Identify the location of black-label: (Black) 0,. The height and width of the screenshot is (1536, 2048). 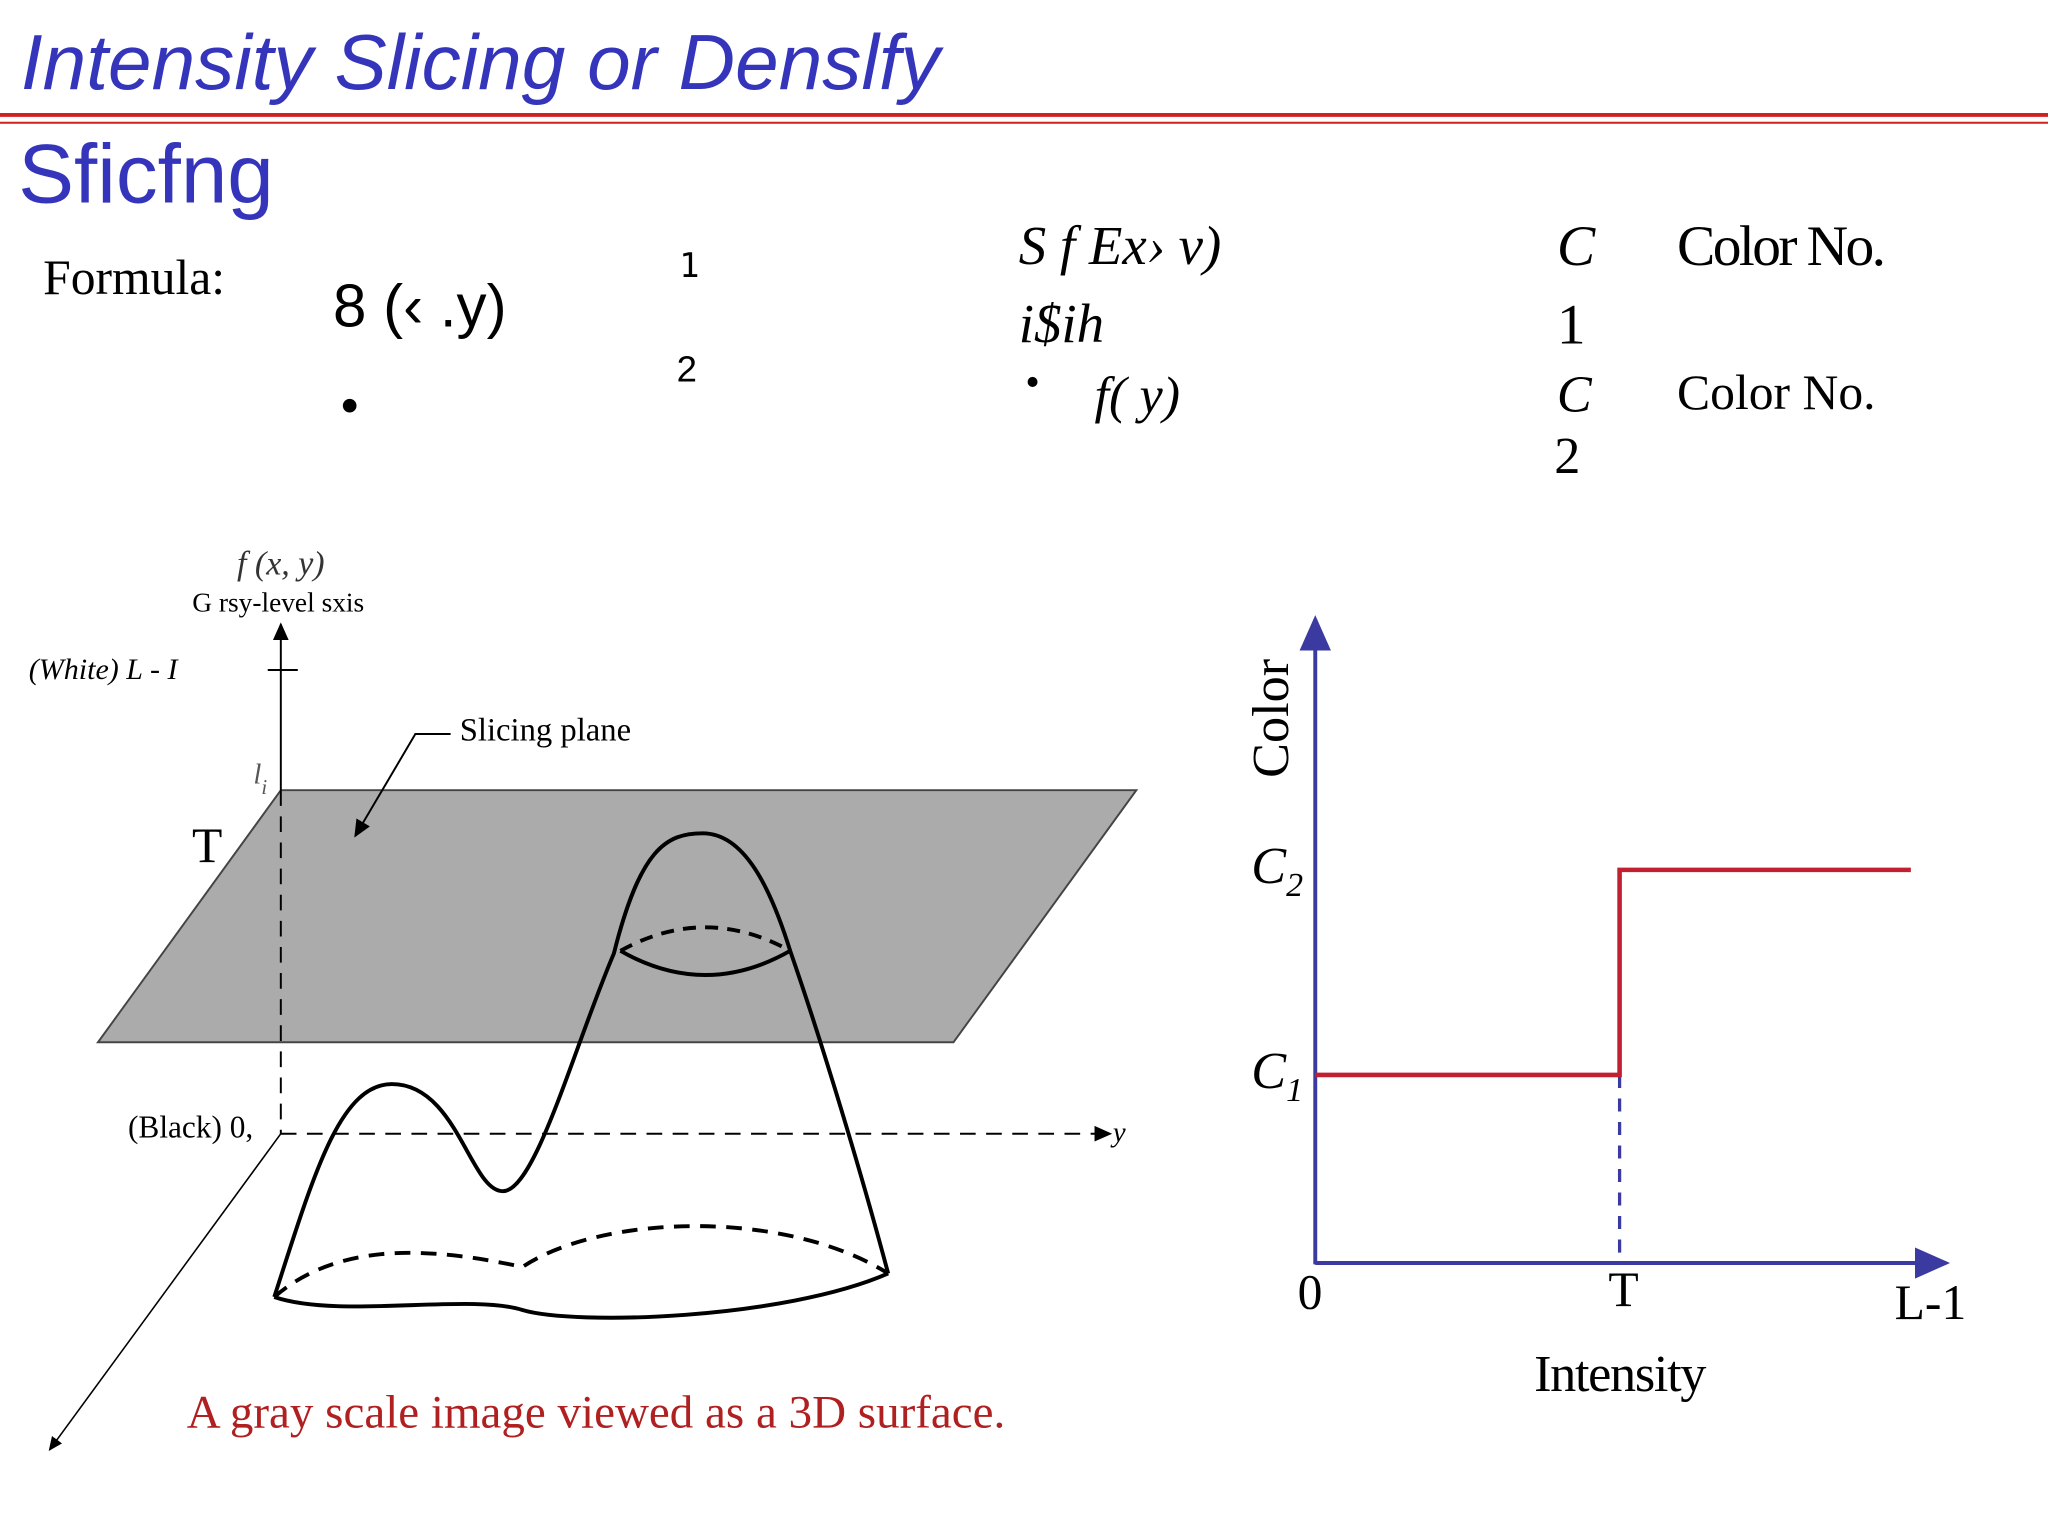
(190, 1127).